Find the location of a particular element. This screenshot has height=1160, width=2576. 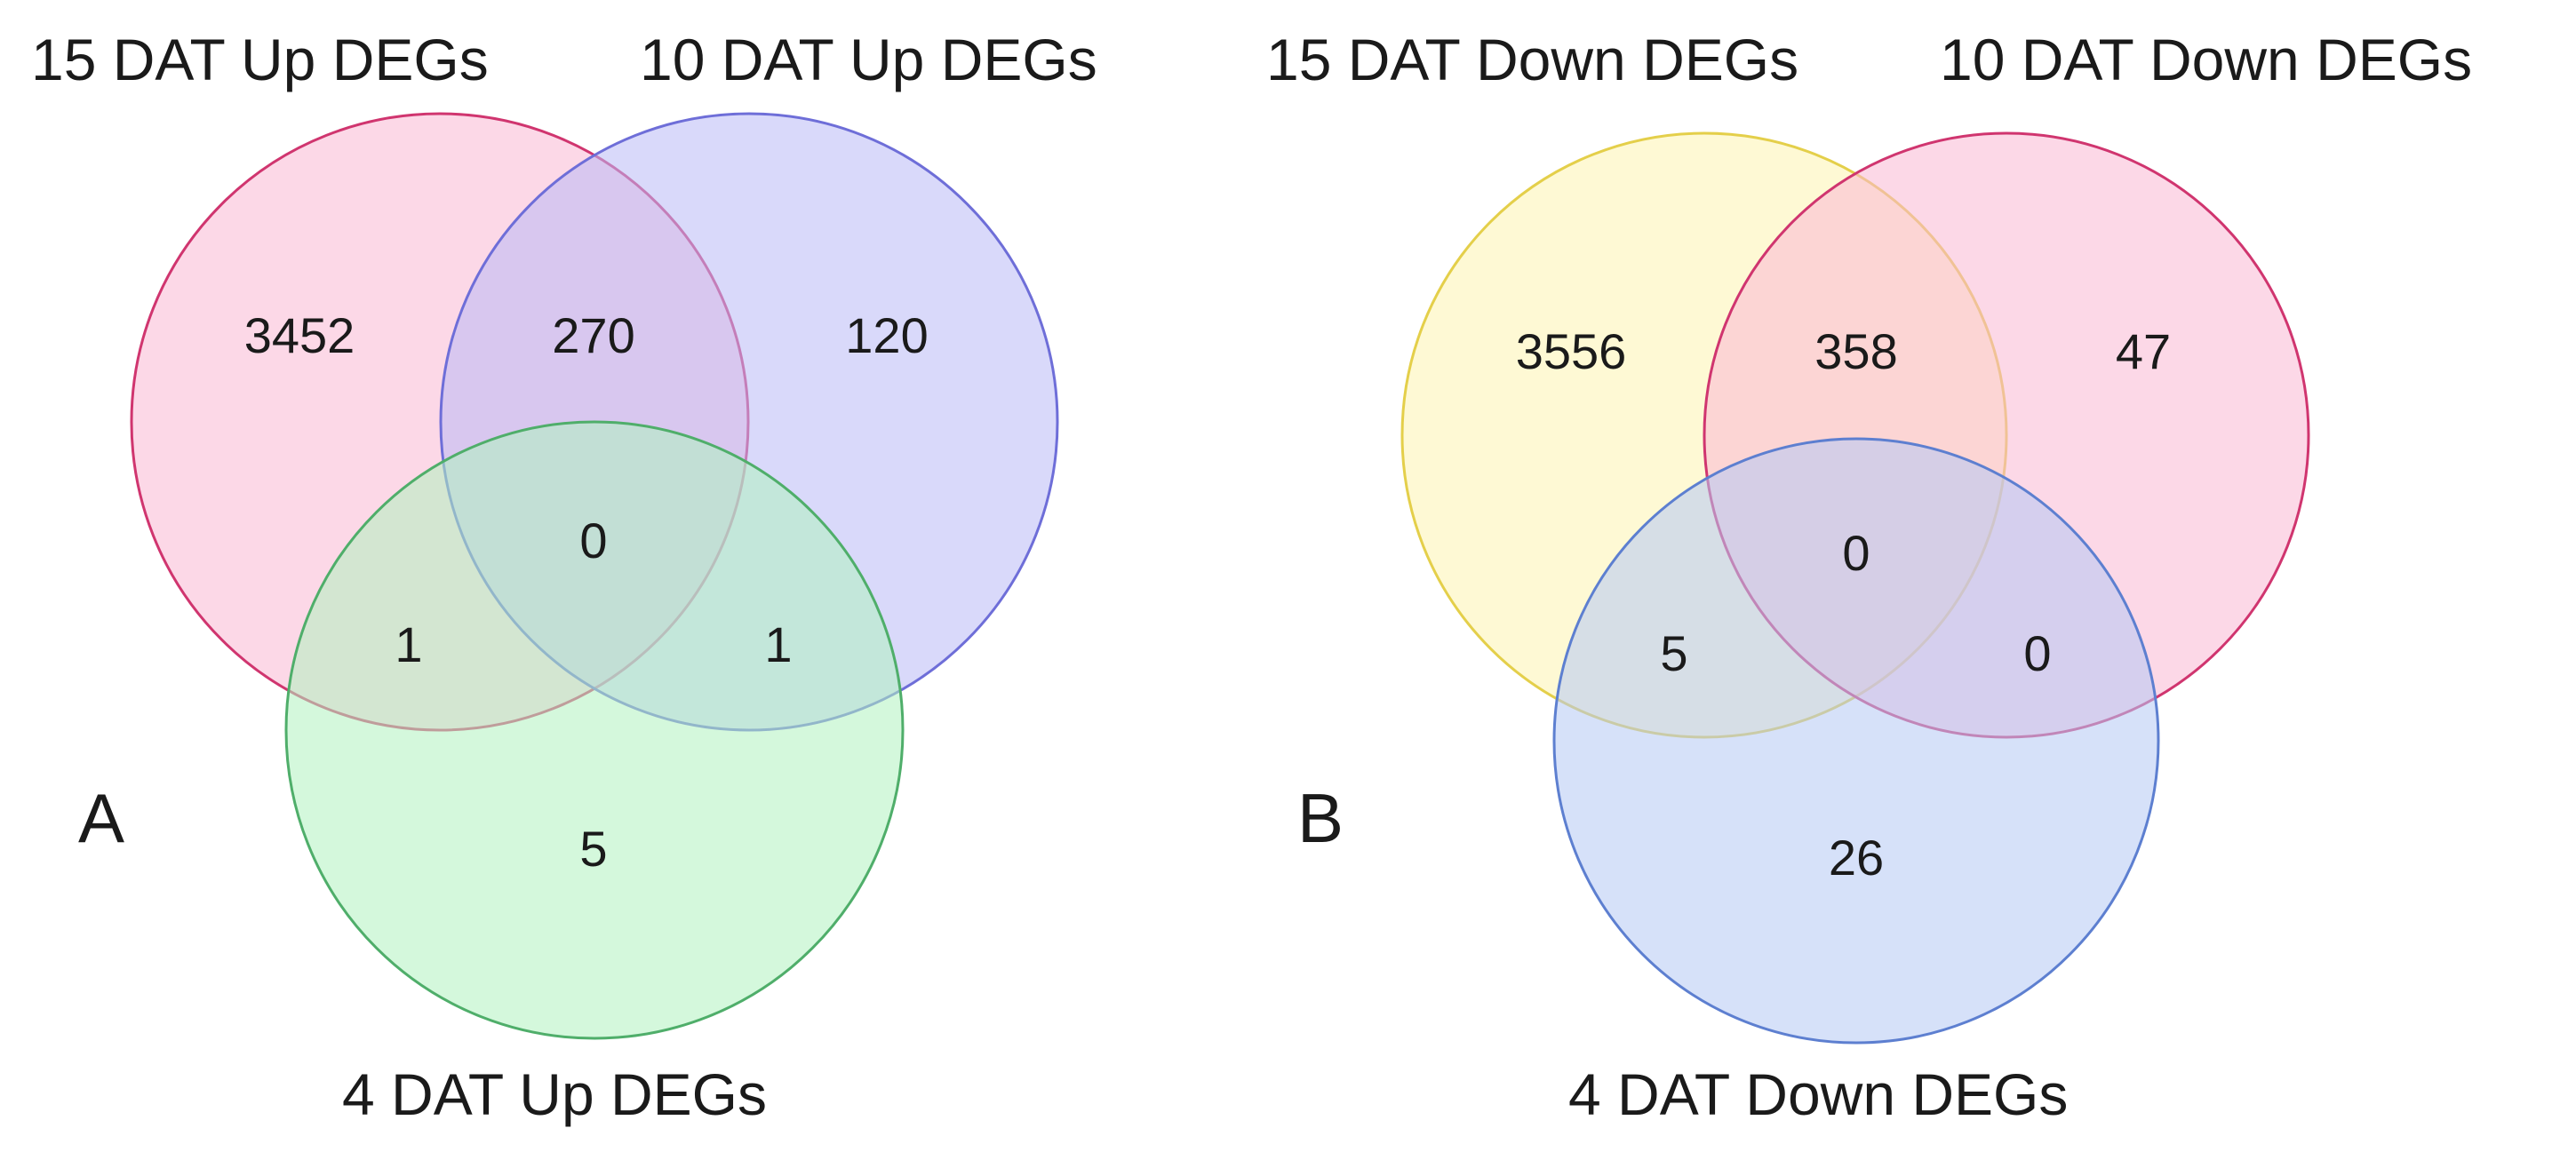

count-only-15dat-up: 3452 is located at coordinates (300, 335).